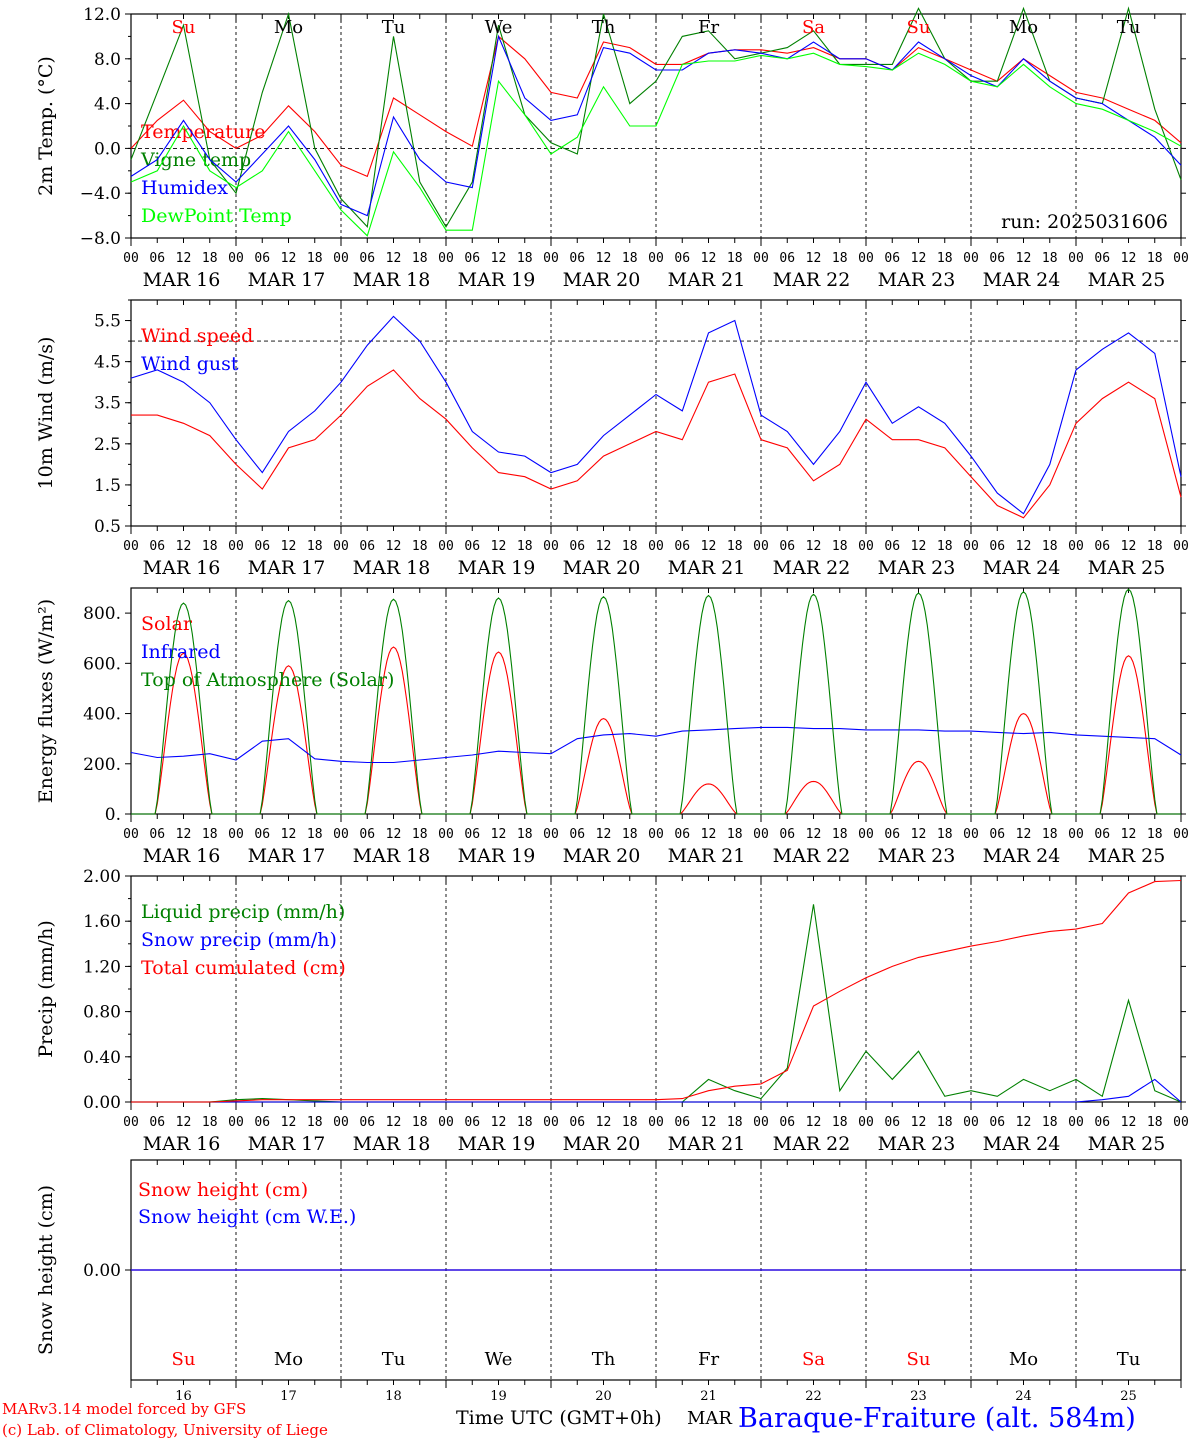 The image size is (1194, 1440). I want to click on y-tick-label: 1.60, so click(102, 922).